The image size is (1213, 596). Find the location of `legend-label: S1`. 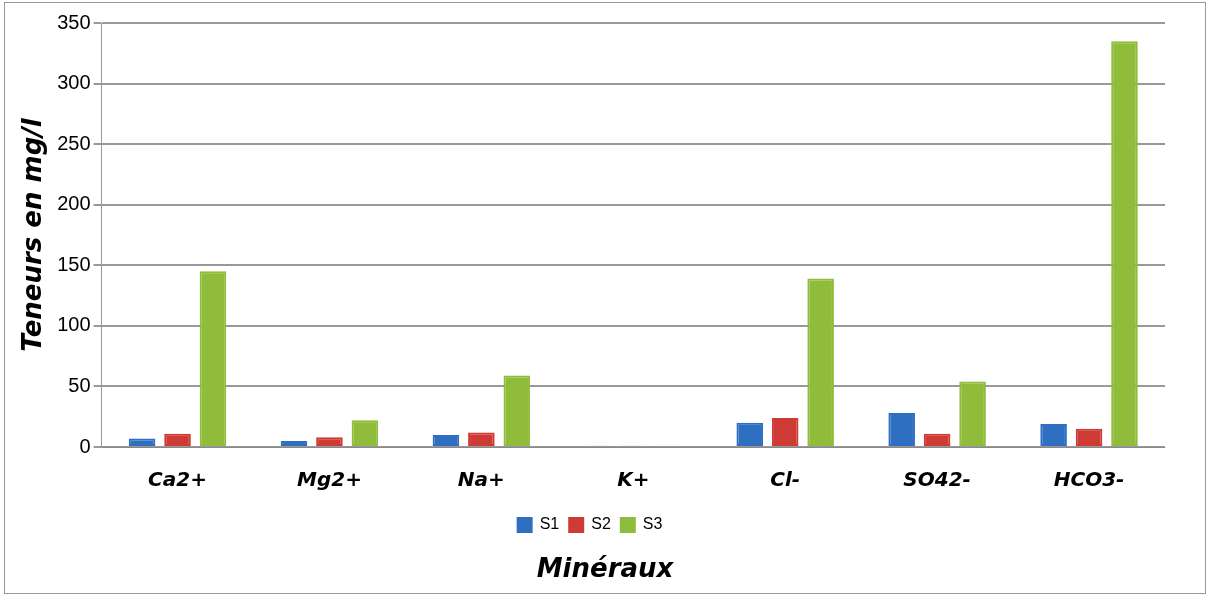

legend-label: S1 is located at coordinates (549, 524).